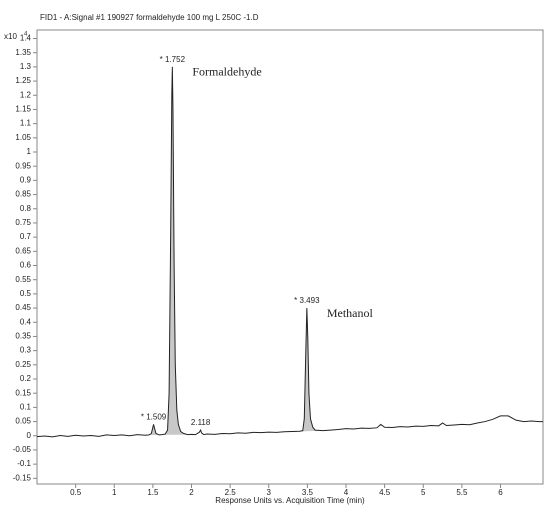 The image size is (544, 505). What do you see at coordinates (385, 492) in the screenshot?
I see `x-tick-label: 4.5` at bounding box center [385, 492].